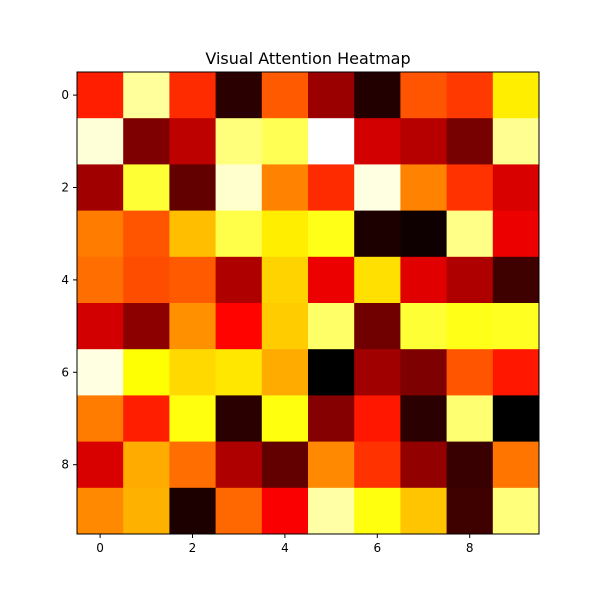  I want to click on x-tick-label: 2, so click(193, 548).